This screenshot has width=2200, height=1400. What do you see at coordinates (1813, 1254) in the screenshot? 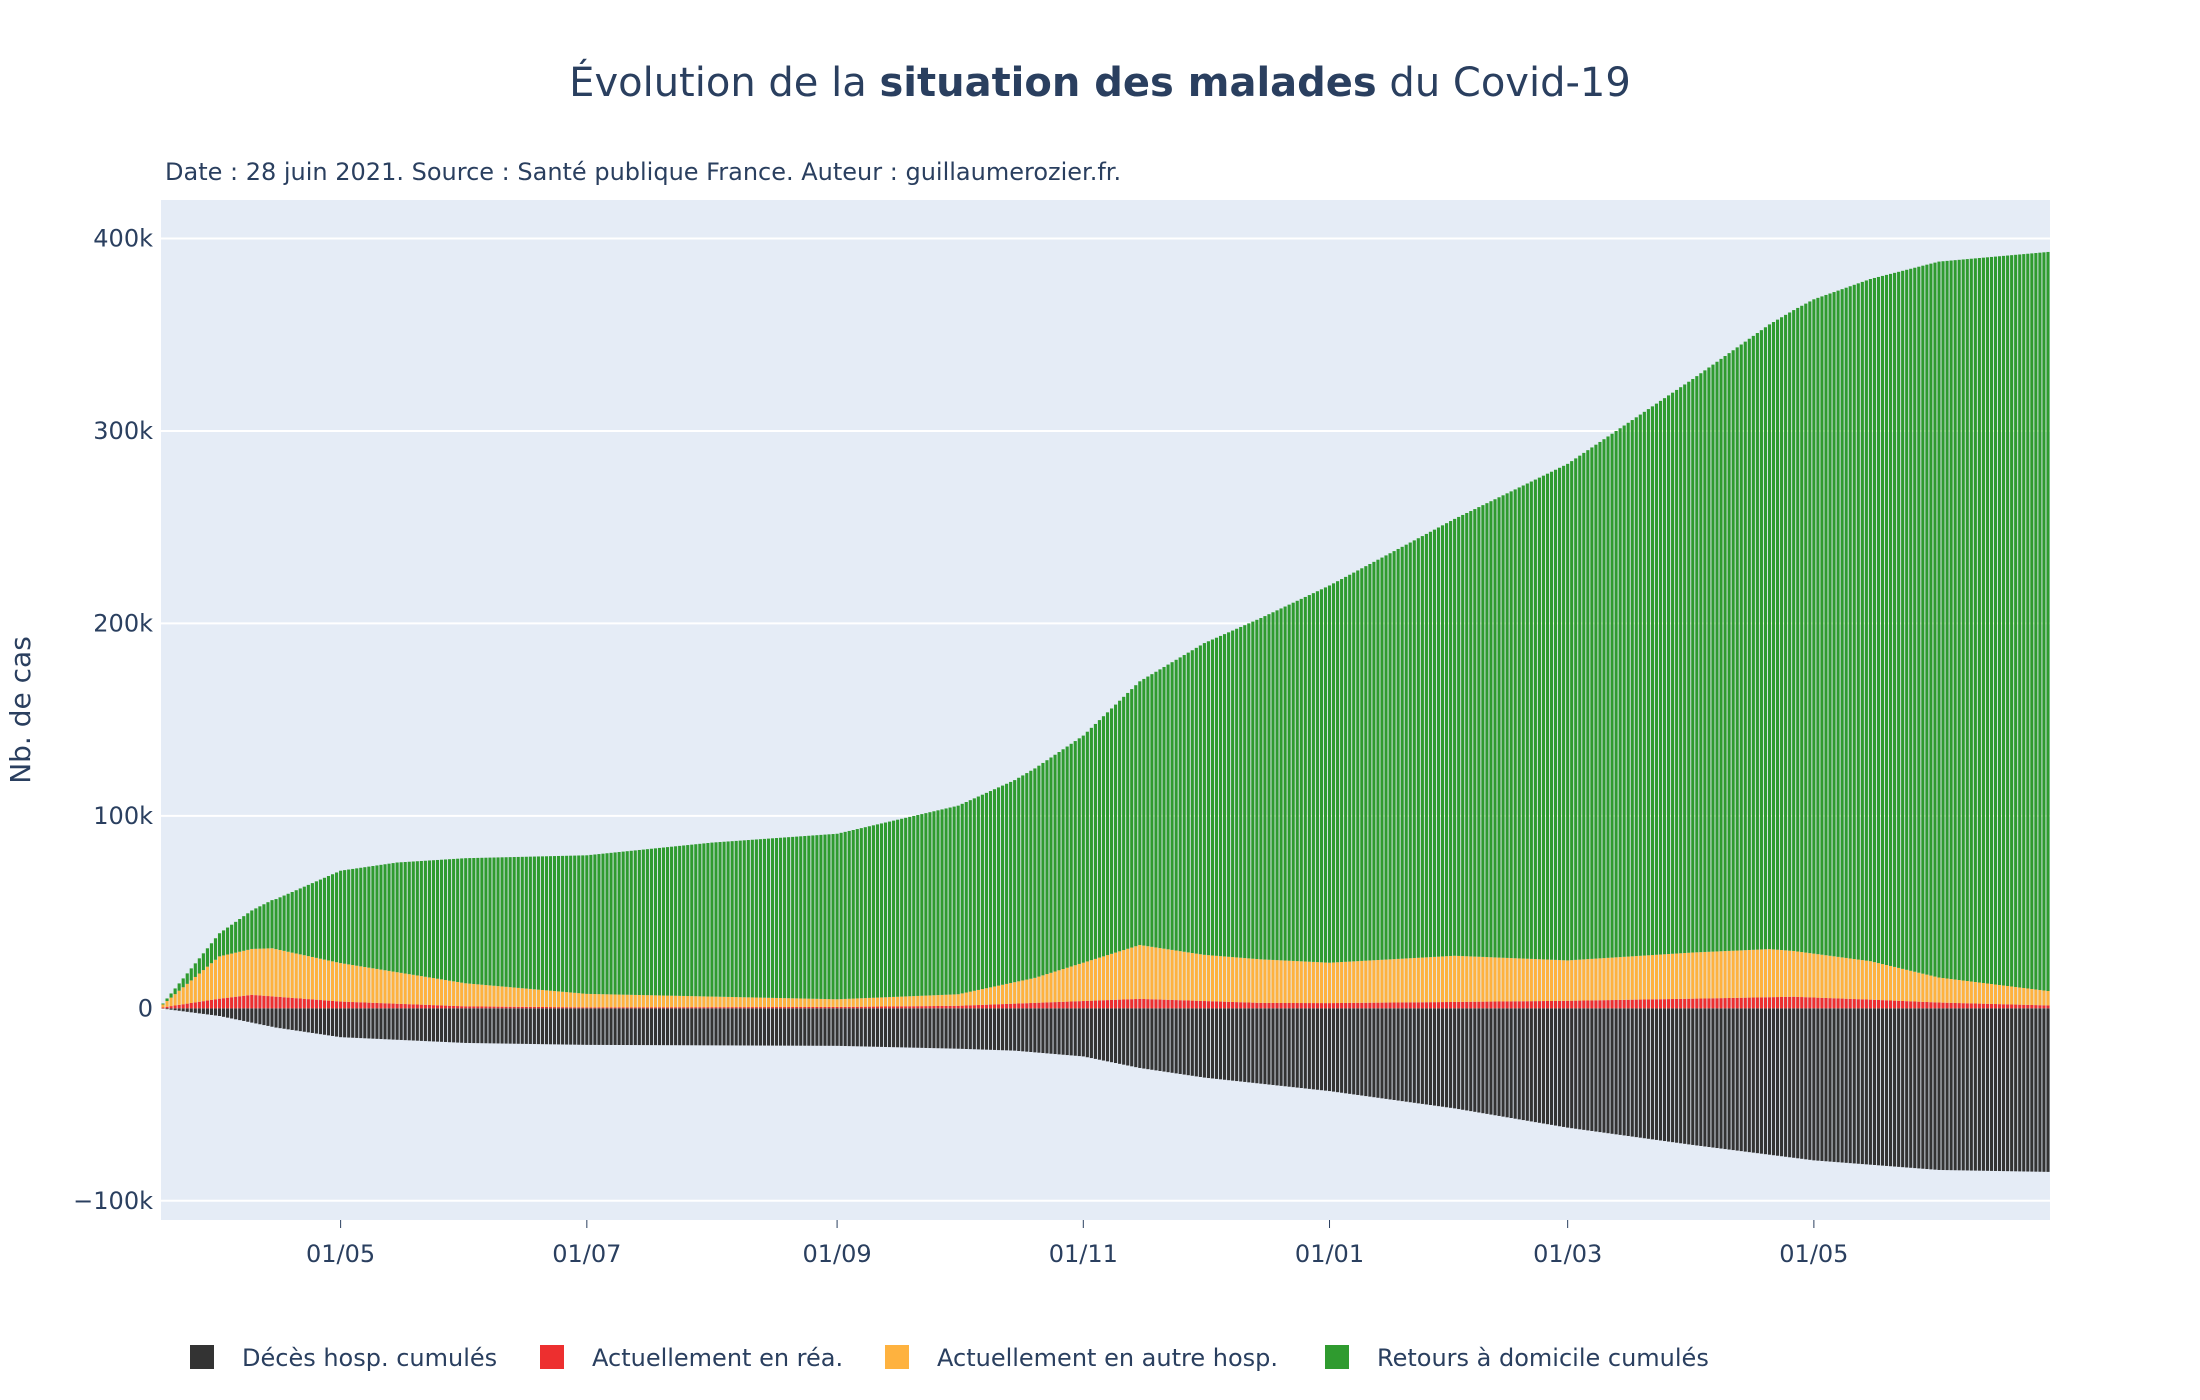
I see `x-tick-label: 01/05` at bounding box center [1813, 1254].